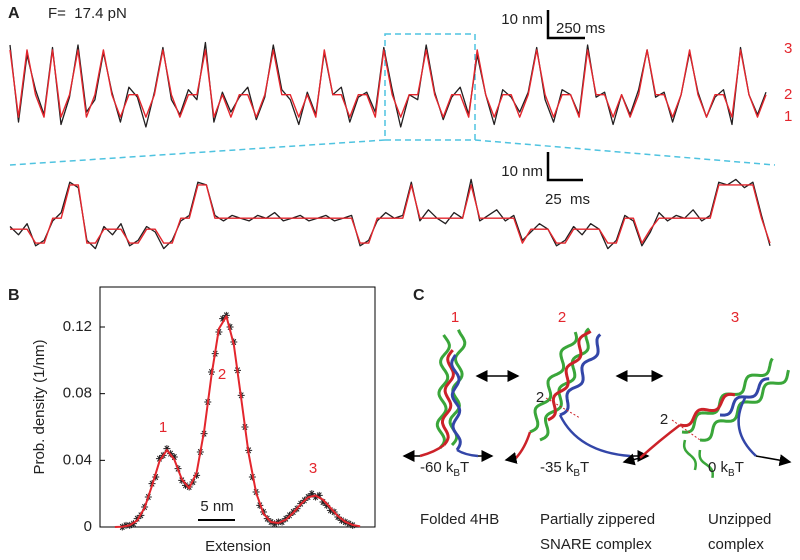 The height and width of the screenshot is (560, 800). I want to click on peak-label: 2, so click(222, 374).